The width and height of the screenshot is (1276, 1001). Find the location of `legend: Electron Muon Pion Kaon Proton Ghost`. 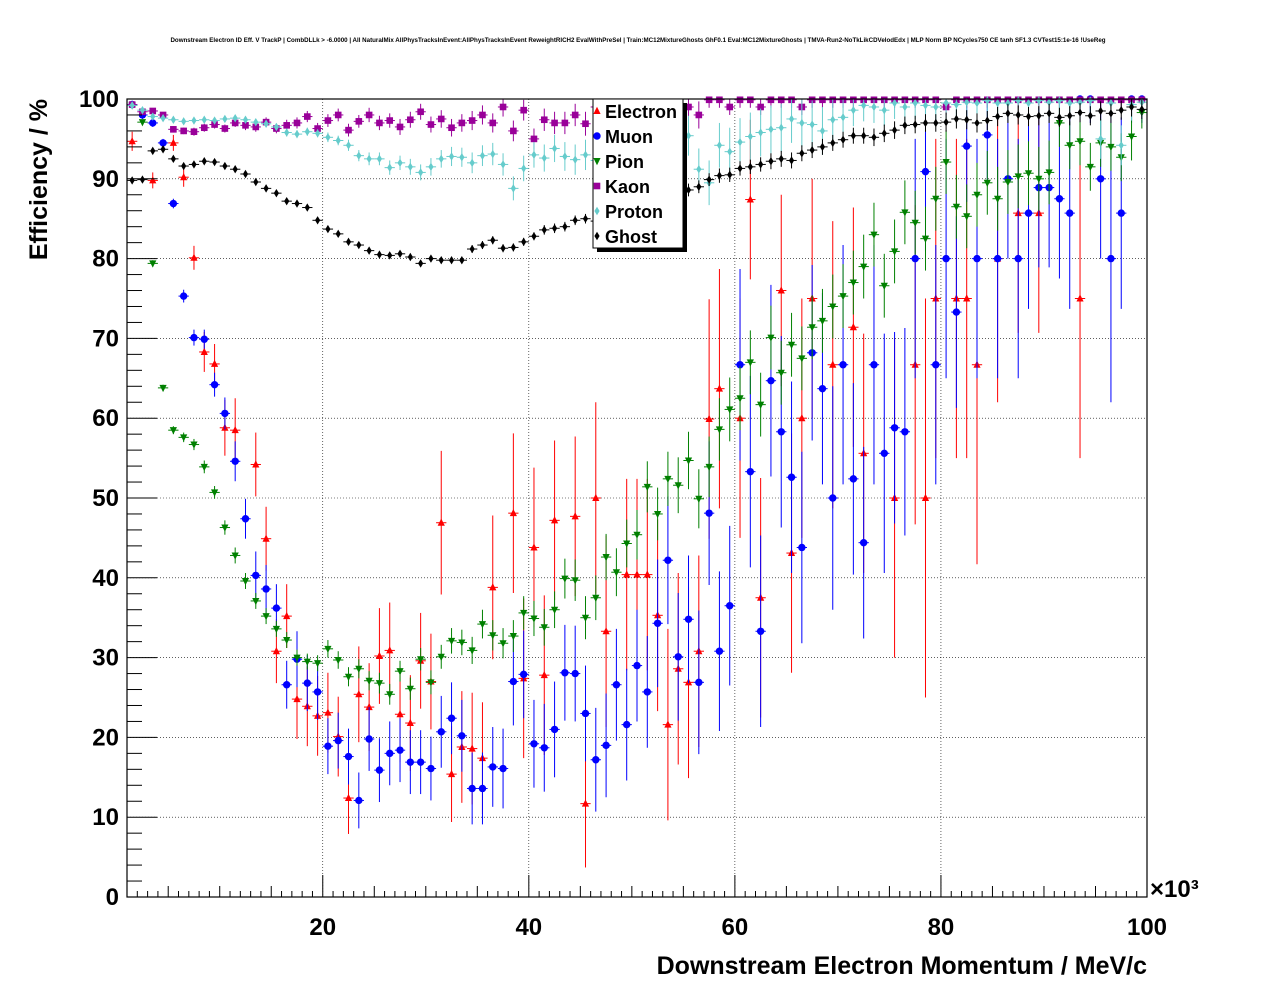

legend: Electron Muon Pion Kaon Proton Ghost is located at coordinates (639, 175).